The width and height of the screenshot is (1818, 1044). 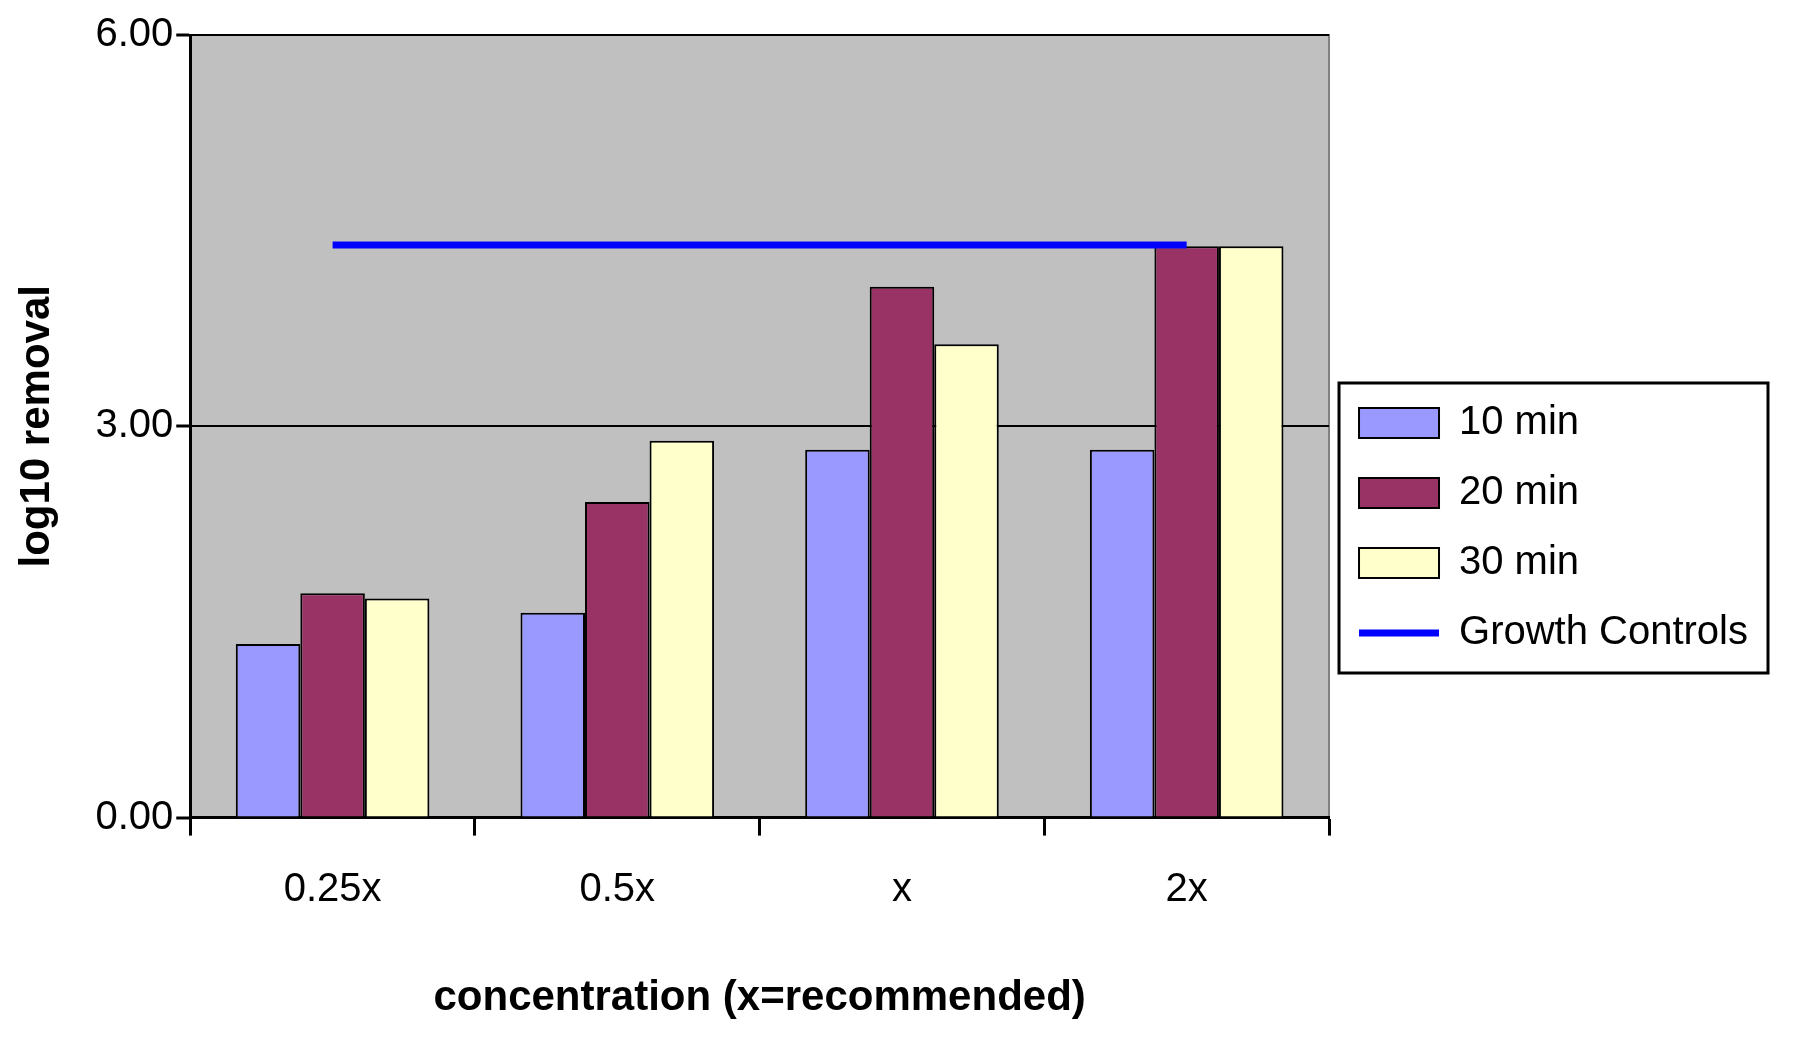 I want to click on y-tick-label: 6.00, so click(x=134, y=32).